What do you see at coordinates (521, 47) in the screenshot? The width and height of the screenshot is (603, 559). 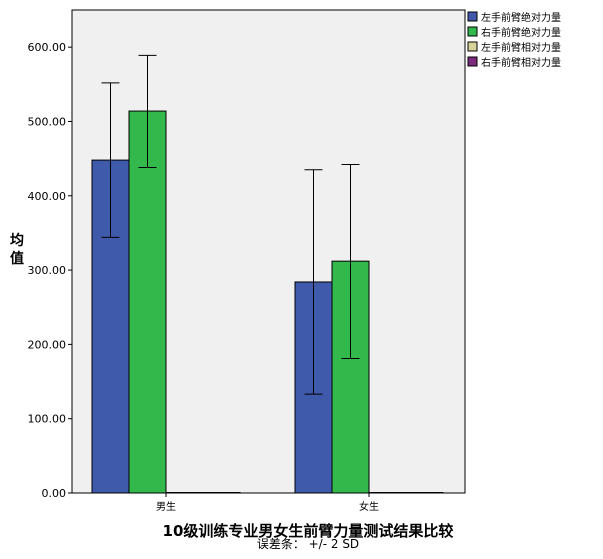 I see `legend-label: 左手前臂相对力量` at bounding box center [521, 47].